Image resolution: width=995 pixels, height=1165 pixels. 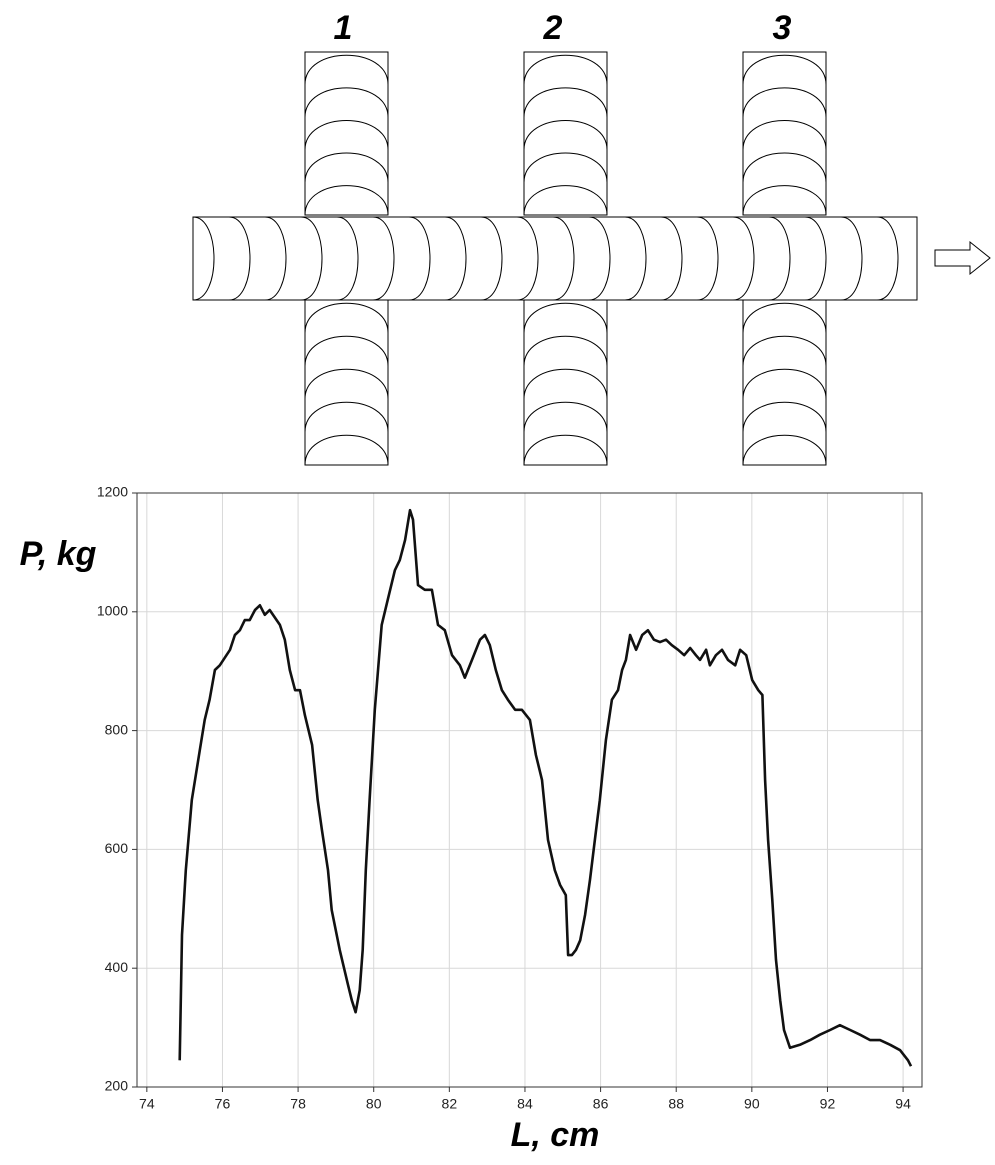 What do you see at coordinates (752, 1104) in the screenshot?
I see `x-tick-label: 90` at bounding box center [752, 1104].